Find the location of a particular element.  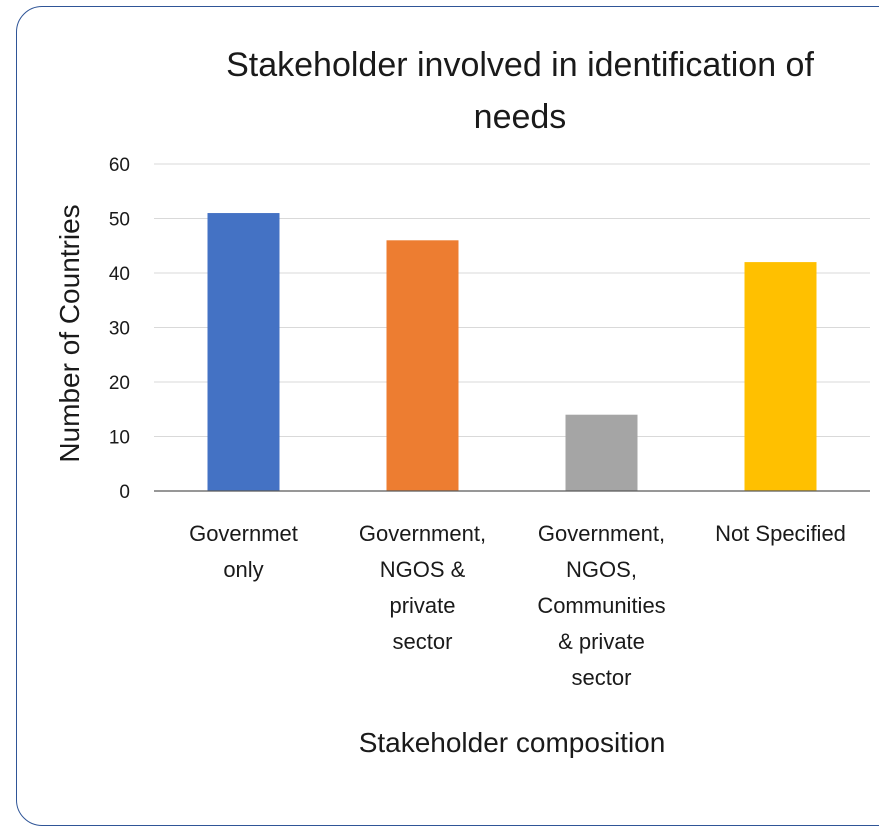

y-tick-label: 0 is located at coordinates (124, 492).